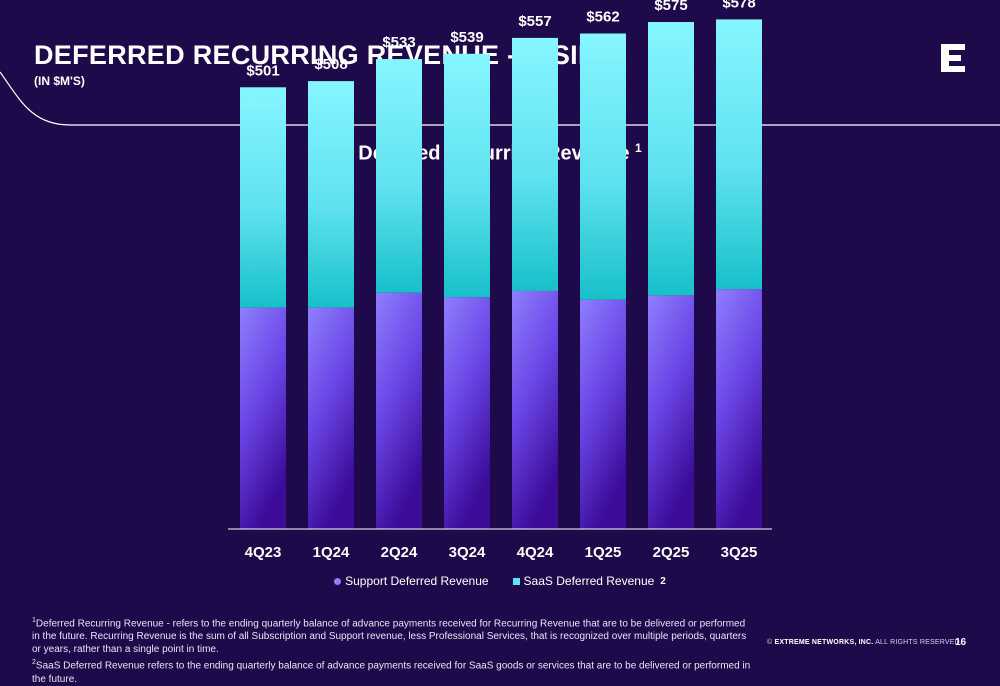  What do you see at coordinates (263, 418) in the screenshot?
I see `bar-support-4Q23` at bounding box center [263, 418].